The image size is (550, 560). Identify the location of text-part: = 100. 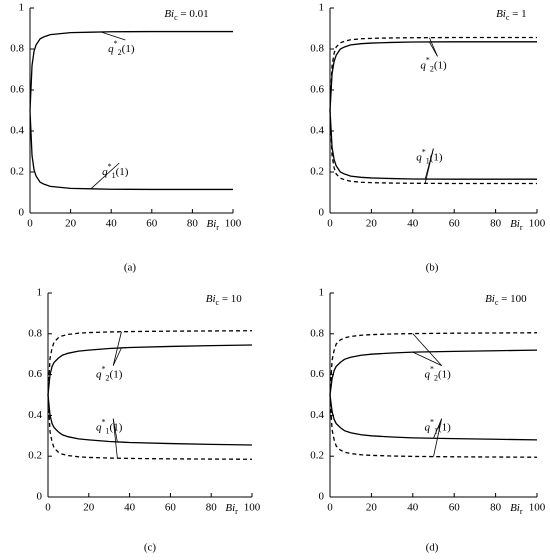
(512, 299).